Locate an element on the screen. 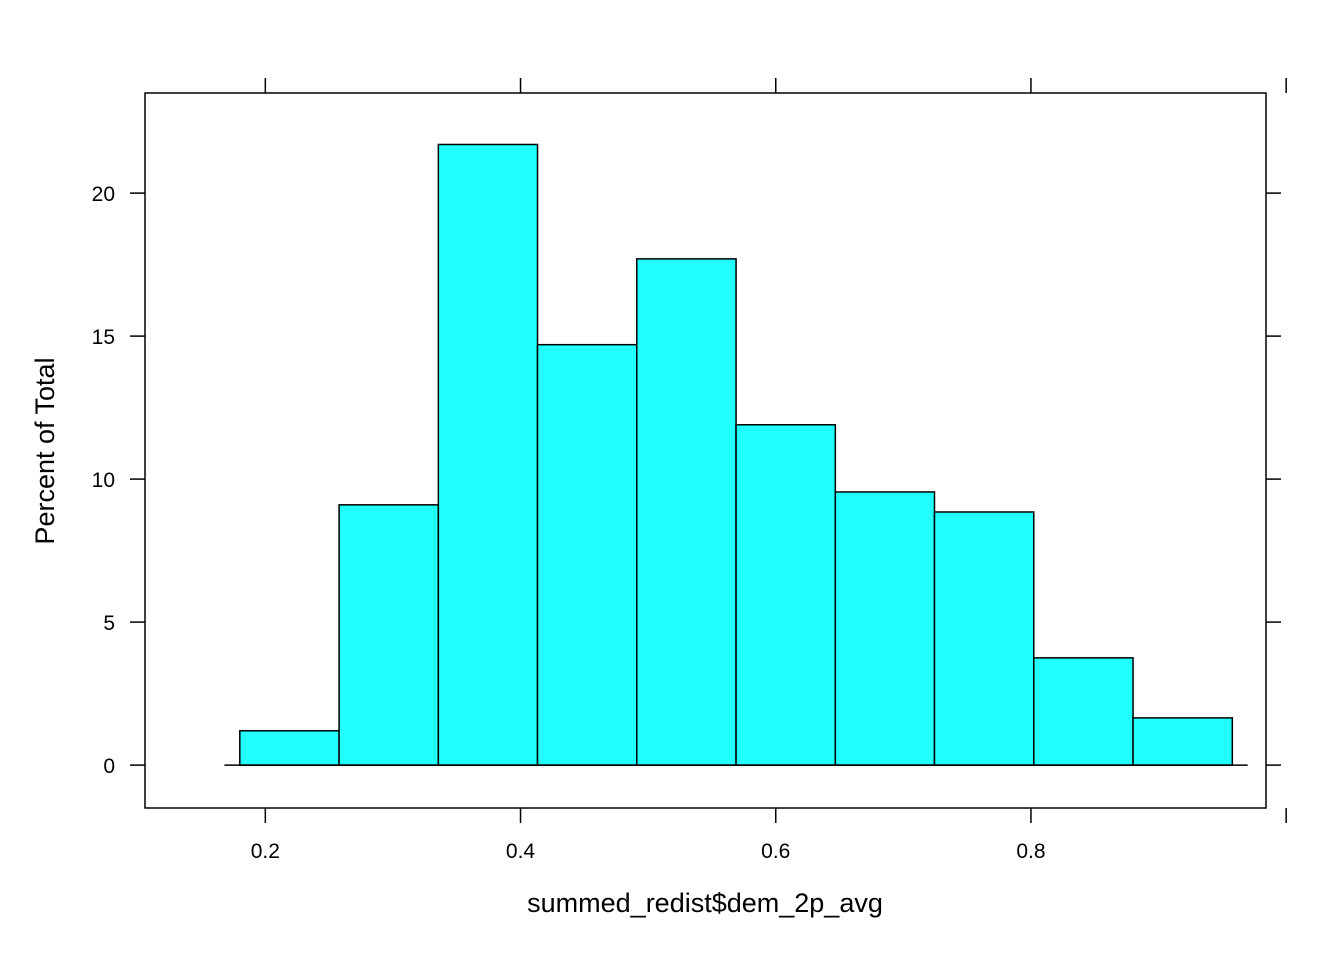  y-tick-label: 5 is located at coordinates (109, 623).